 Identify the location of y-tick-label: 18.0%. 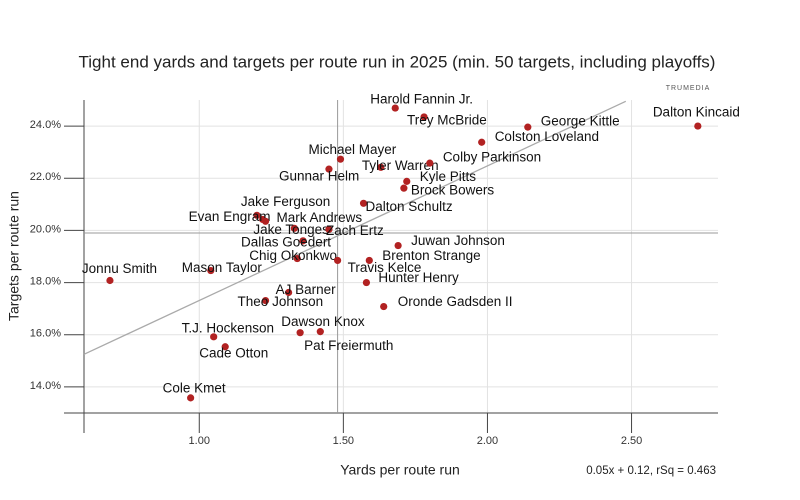
(45, 281).